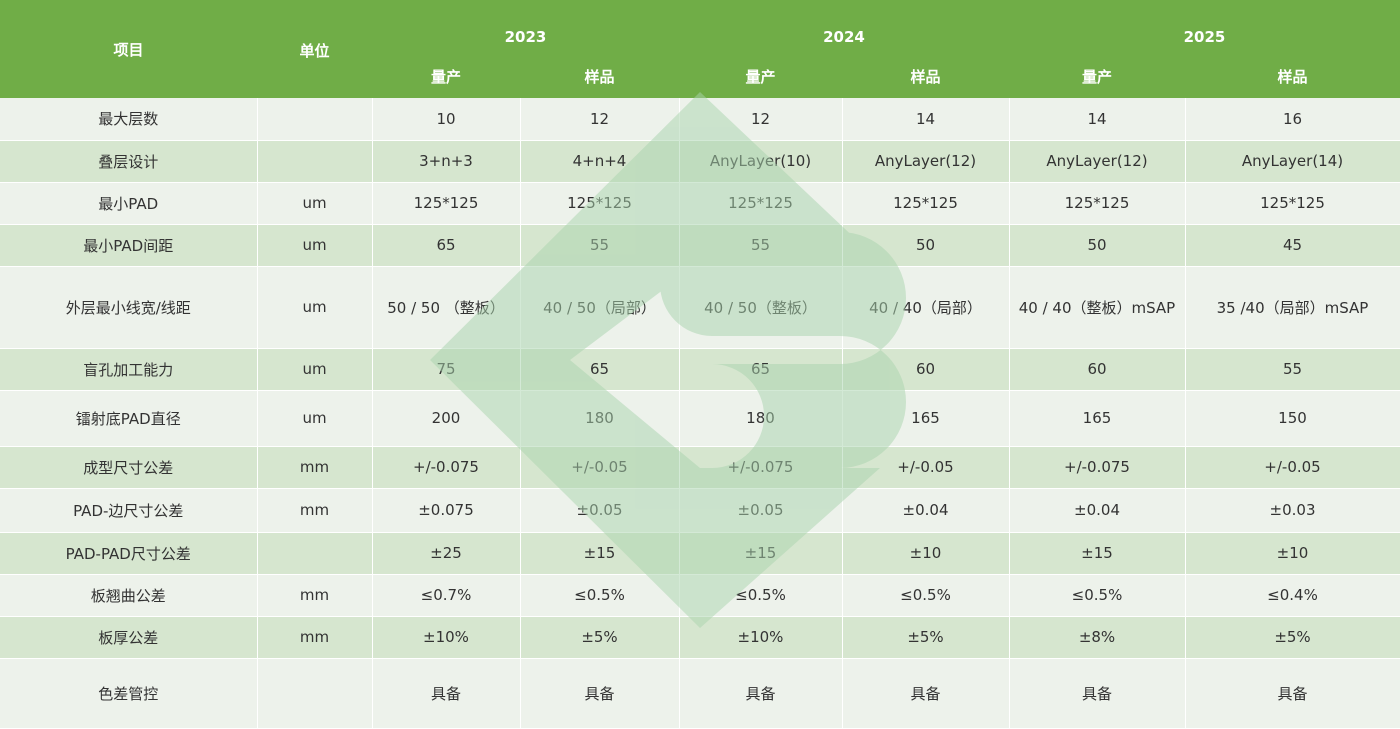 Image resolution: width=1400 pixels, height=729 pixels. Describe the element at coordinates (129, 553) in the screenshot. I see `row-name: PAD-PAD尺寸公差` at that location.